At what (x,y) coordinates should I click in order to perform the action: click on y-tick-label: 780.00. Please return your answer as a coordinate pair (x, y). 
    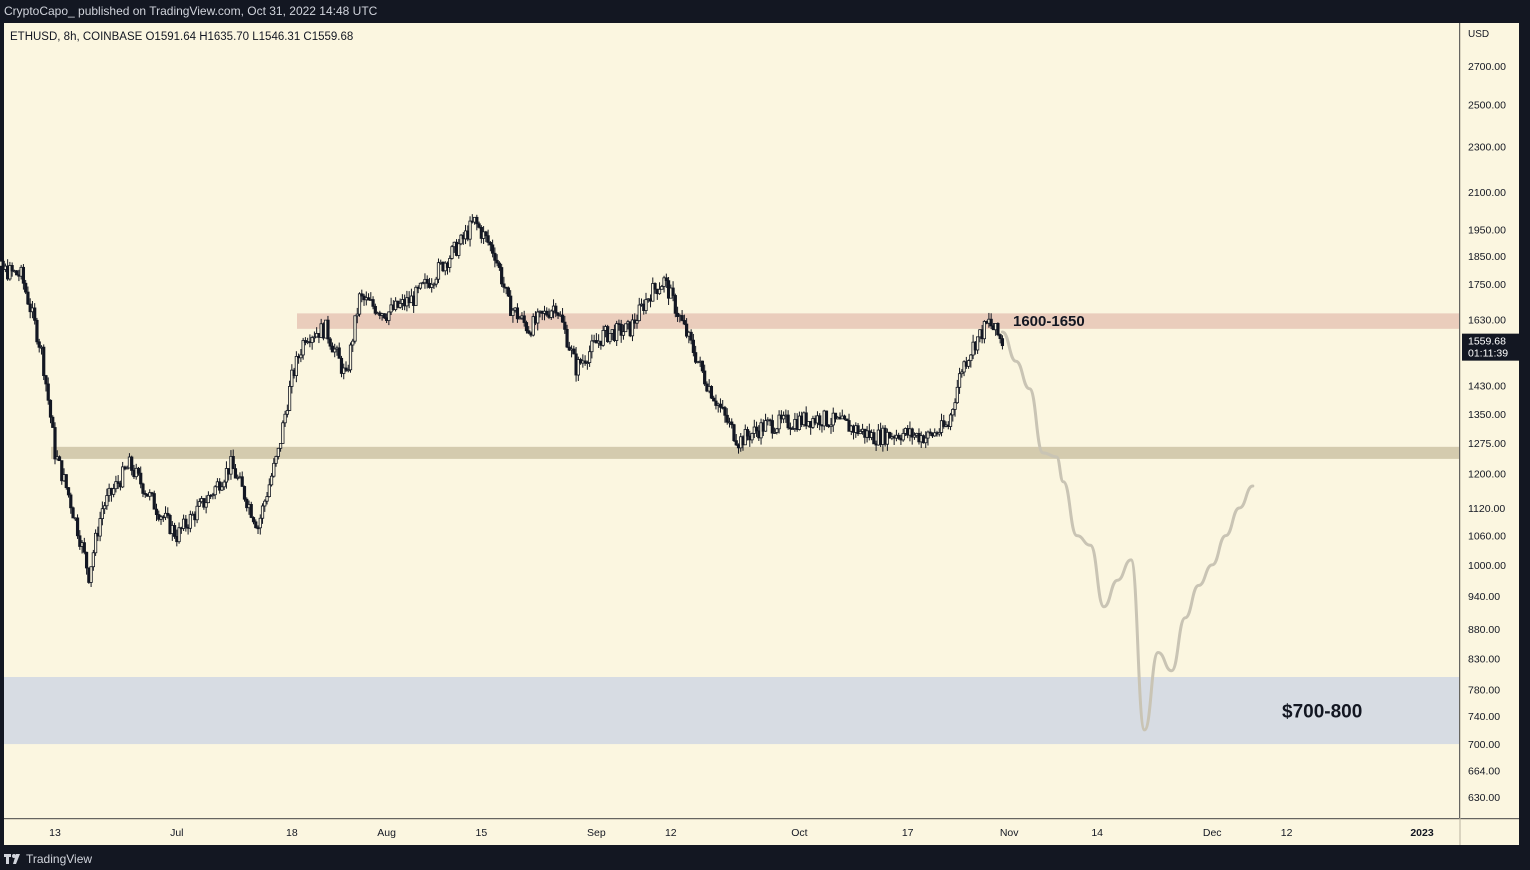
    Looking at the image, I should click on (1484, 691).